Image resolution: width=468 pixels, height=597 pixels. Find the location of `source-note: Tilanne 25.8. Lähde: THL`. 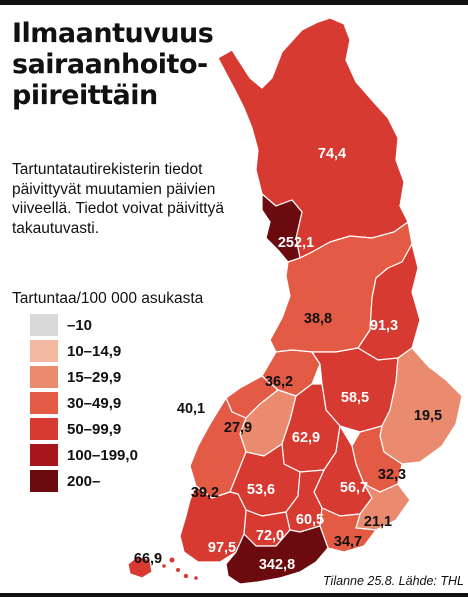

source-note: Tilanne 25.8. Lähde: THL is located at coordinates (393, 581).